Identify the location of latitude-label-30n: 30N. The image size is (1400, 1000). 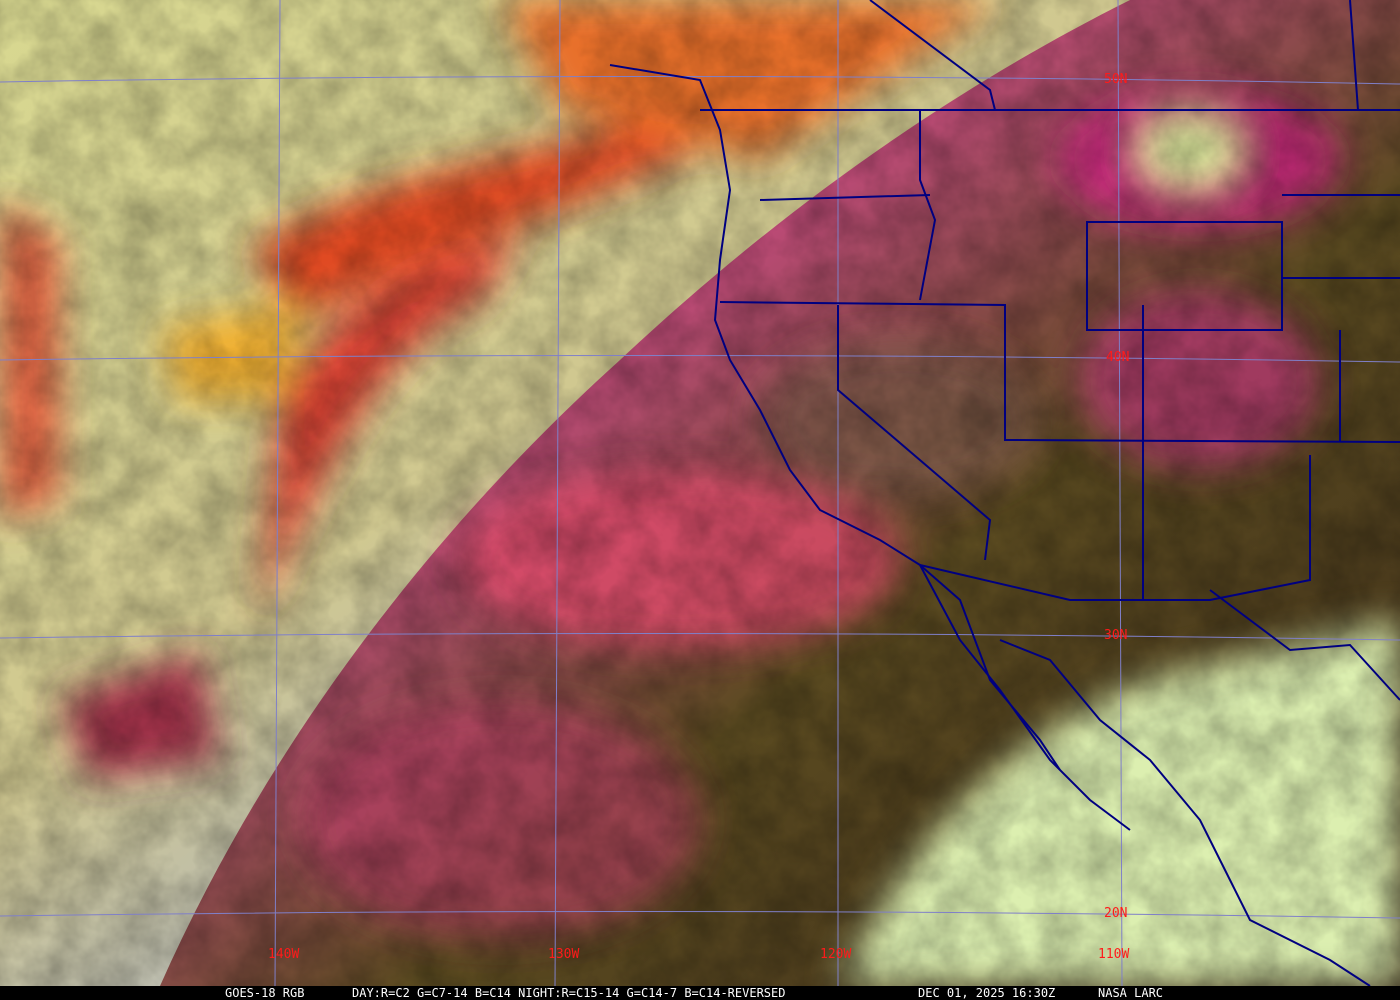
(1116, 635).